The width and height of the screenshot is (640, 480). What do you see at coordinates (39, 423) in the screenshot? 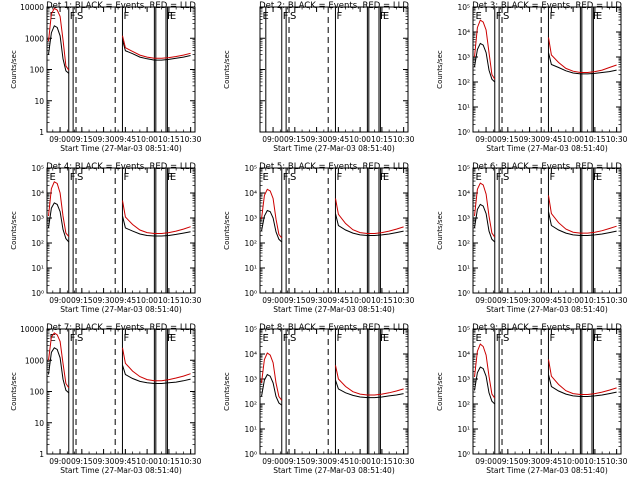
I see `y-tick-label: 10` at bounding box center [39, 423].